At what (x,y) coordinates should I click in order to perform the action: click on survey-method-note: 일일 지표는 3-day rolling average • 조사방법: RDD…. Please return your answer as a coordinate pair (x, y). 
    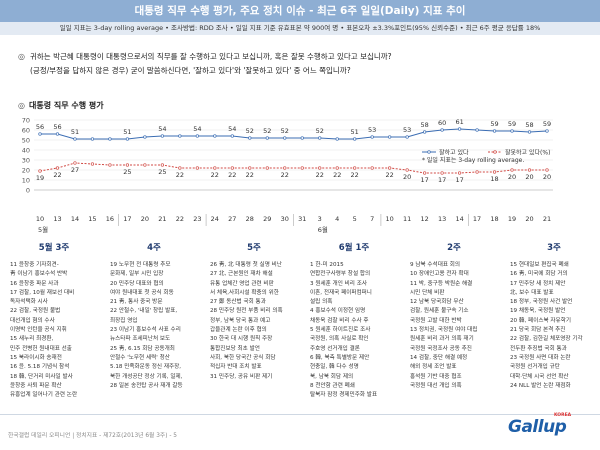
    Looking at the image, I should click on (300, 28).